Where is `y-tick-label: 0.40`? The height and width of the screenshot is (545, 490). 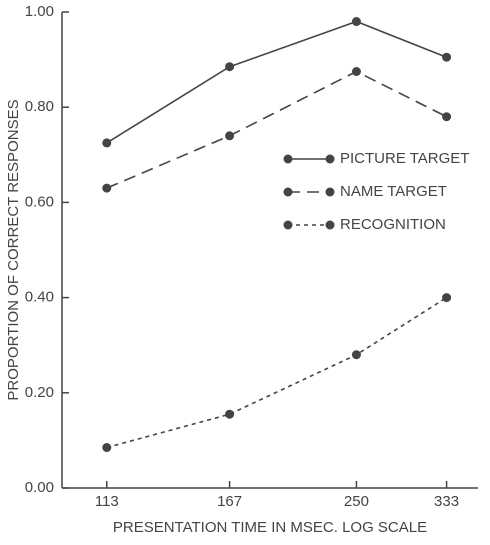 y-tick-label: 0.40 is located at coordinates (39, 297).